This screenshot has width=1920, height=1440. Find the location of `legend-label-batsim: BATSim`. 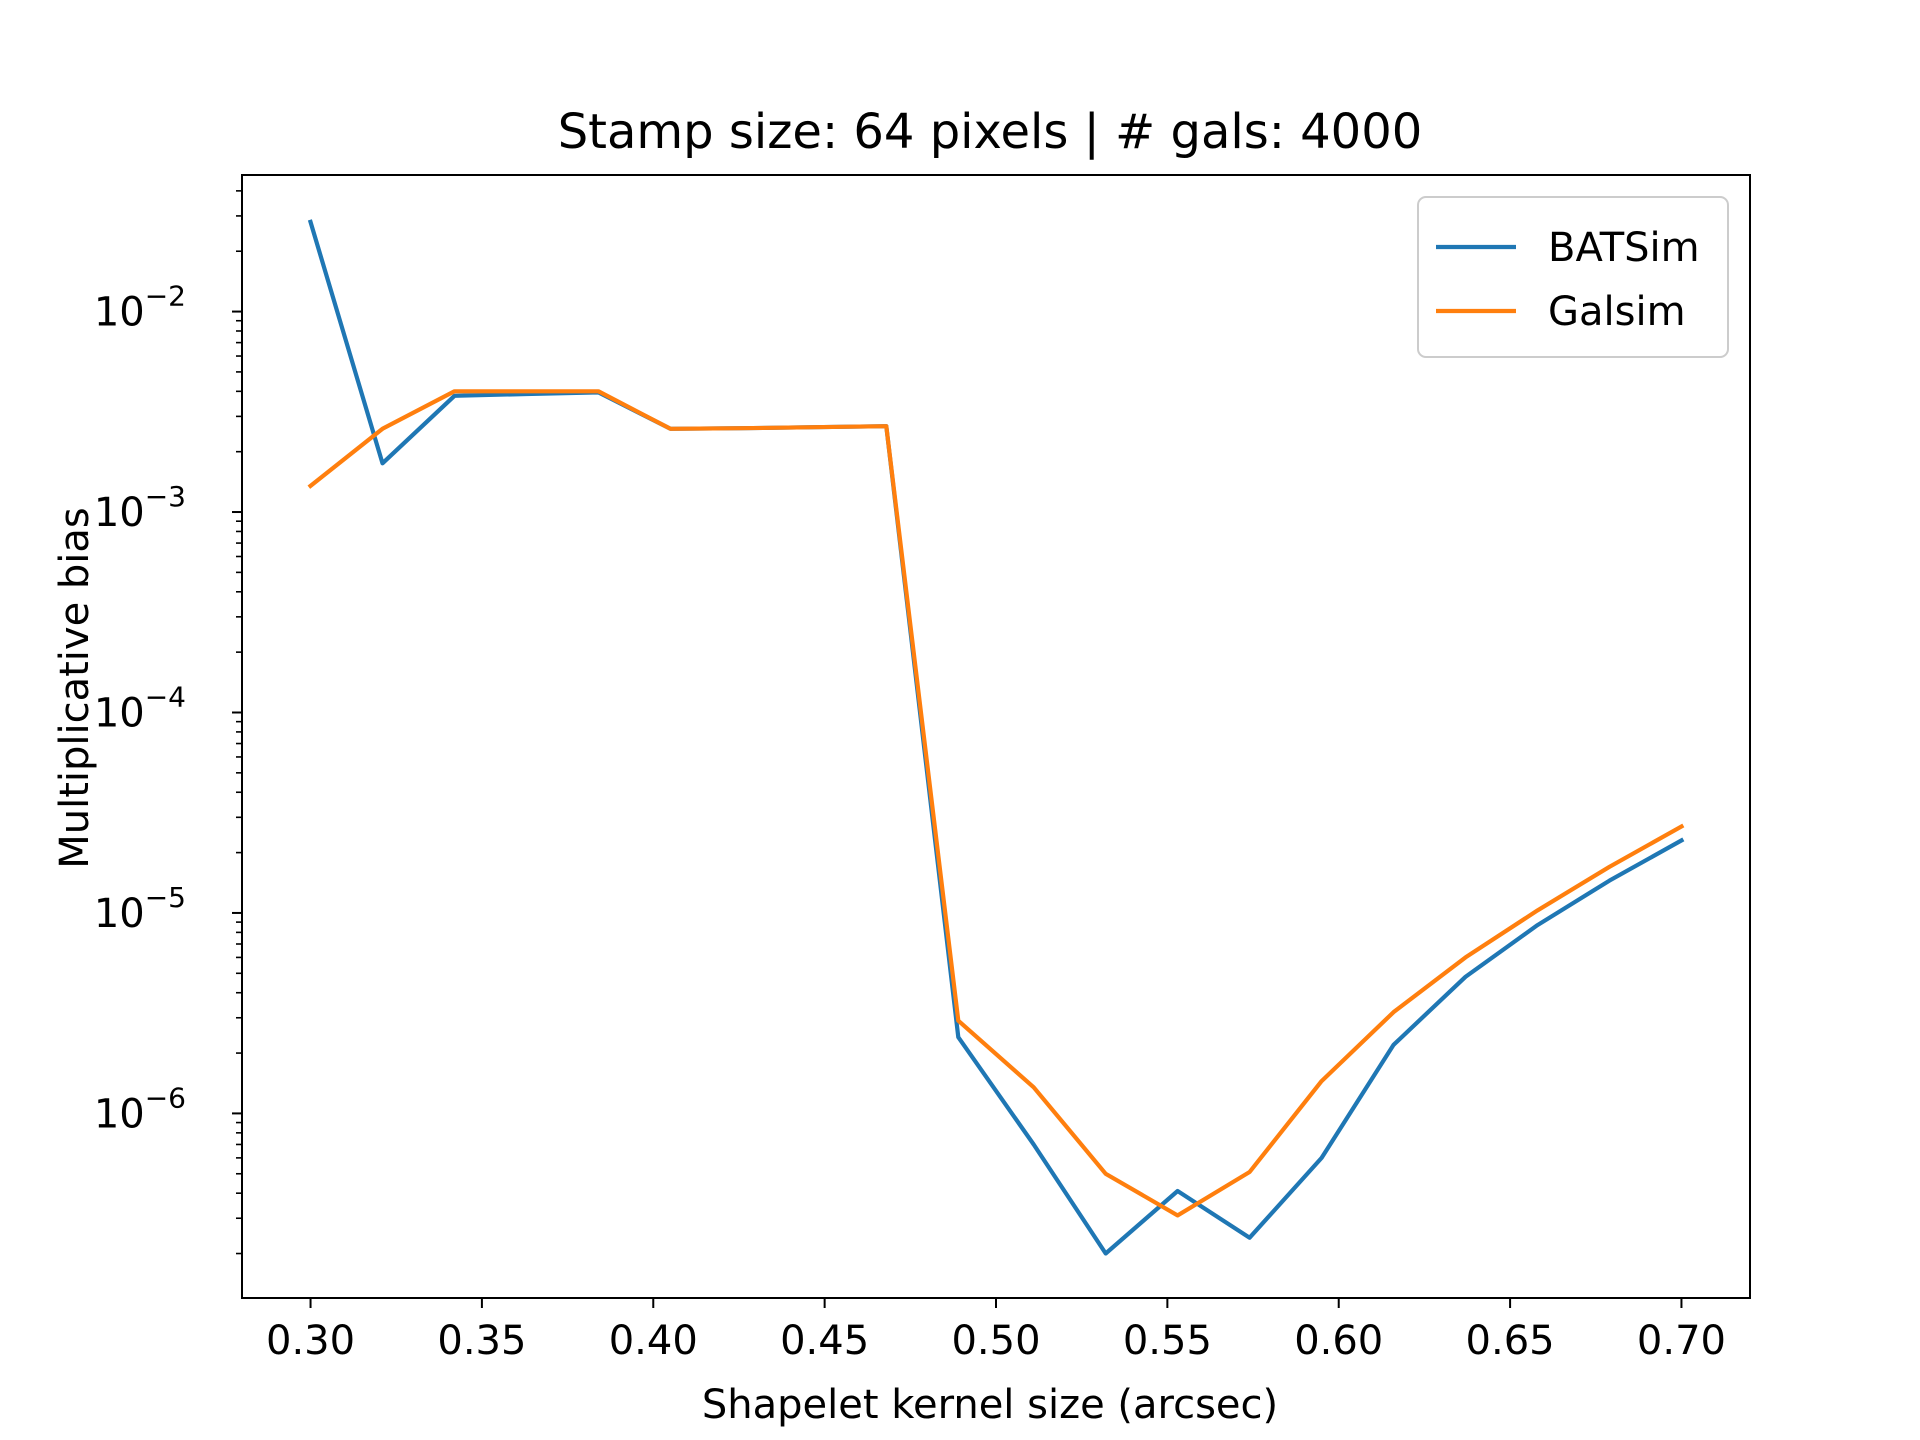

legend-label-batsim: BATSim is located at coordinates (1624, 248).